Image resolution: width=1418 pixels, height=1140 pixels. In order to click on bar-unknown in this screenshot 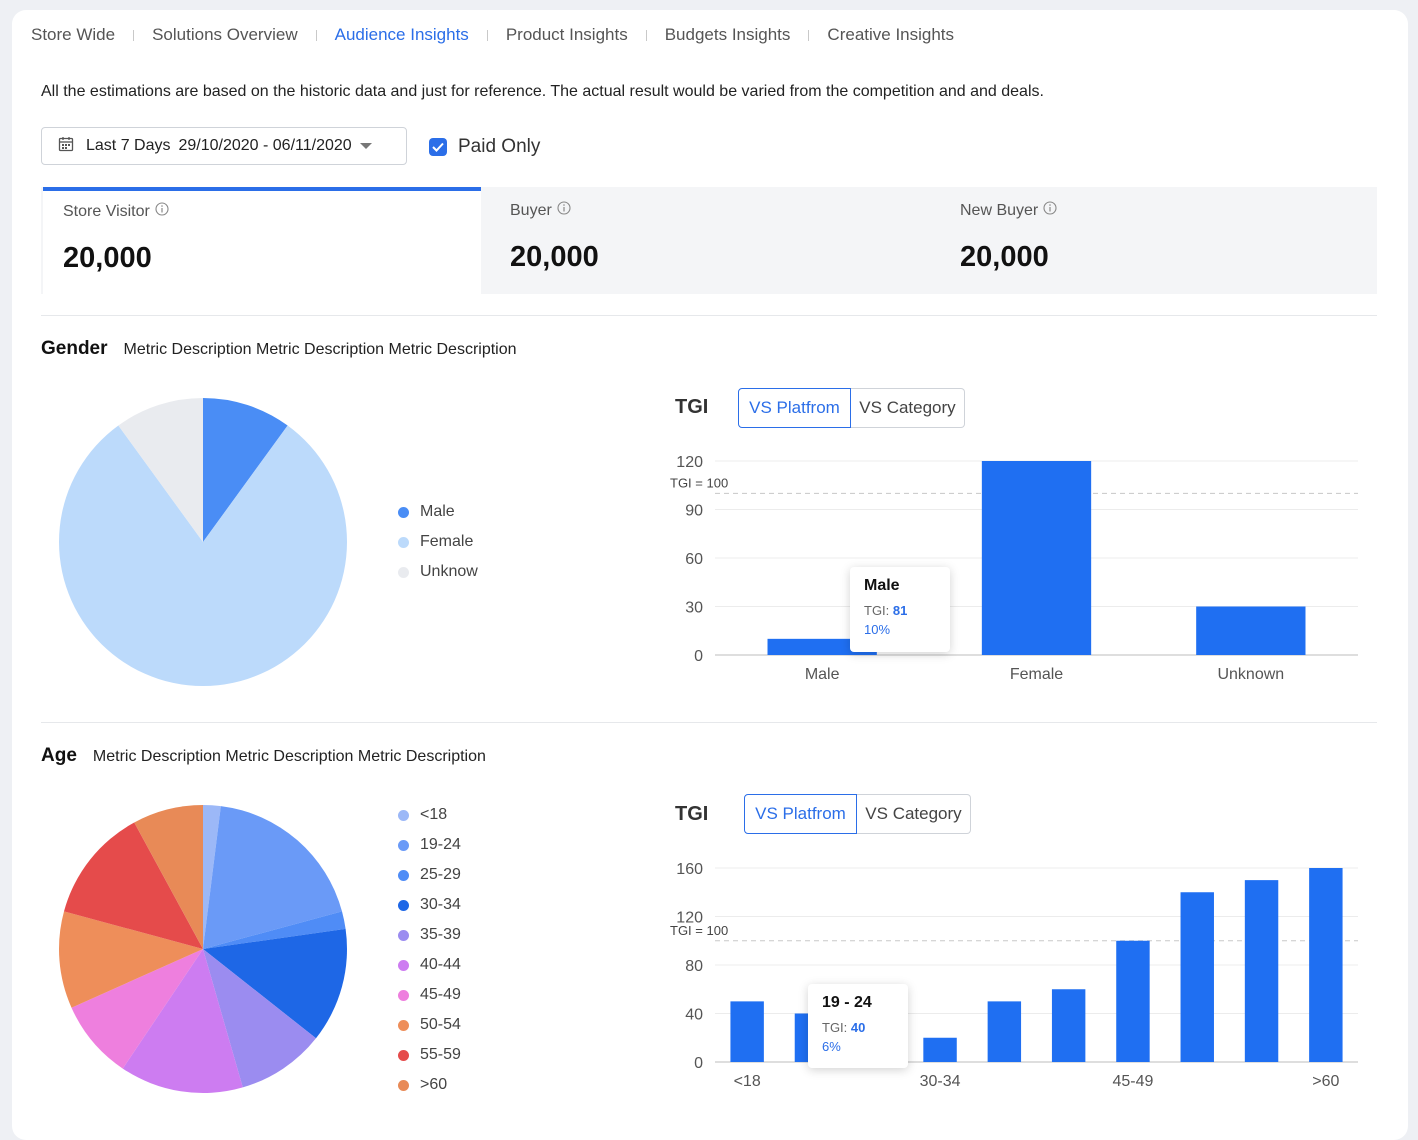, I will do `click(1251, 631)`.